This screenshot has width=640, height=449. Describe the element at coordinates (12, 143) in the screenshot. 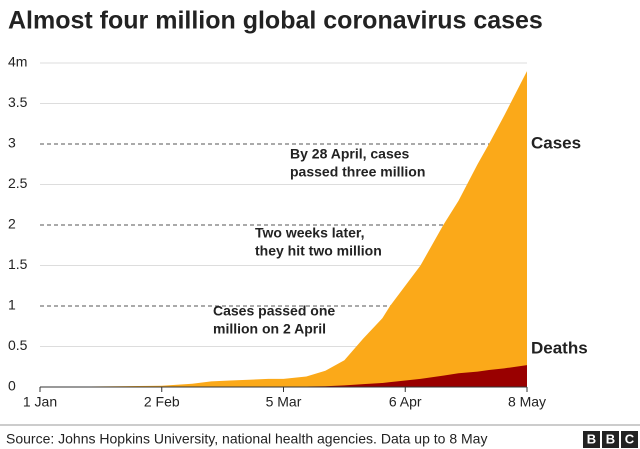

I see `y-tick-label: 3` at that location.